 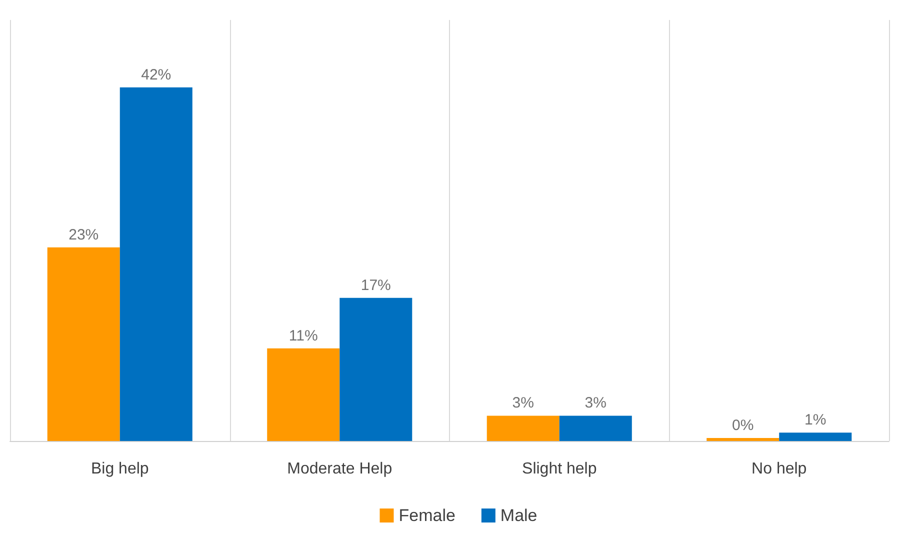 I want to click on data-label: 42%, so click(x=156, y=75).